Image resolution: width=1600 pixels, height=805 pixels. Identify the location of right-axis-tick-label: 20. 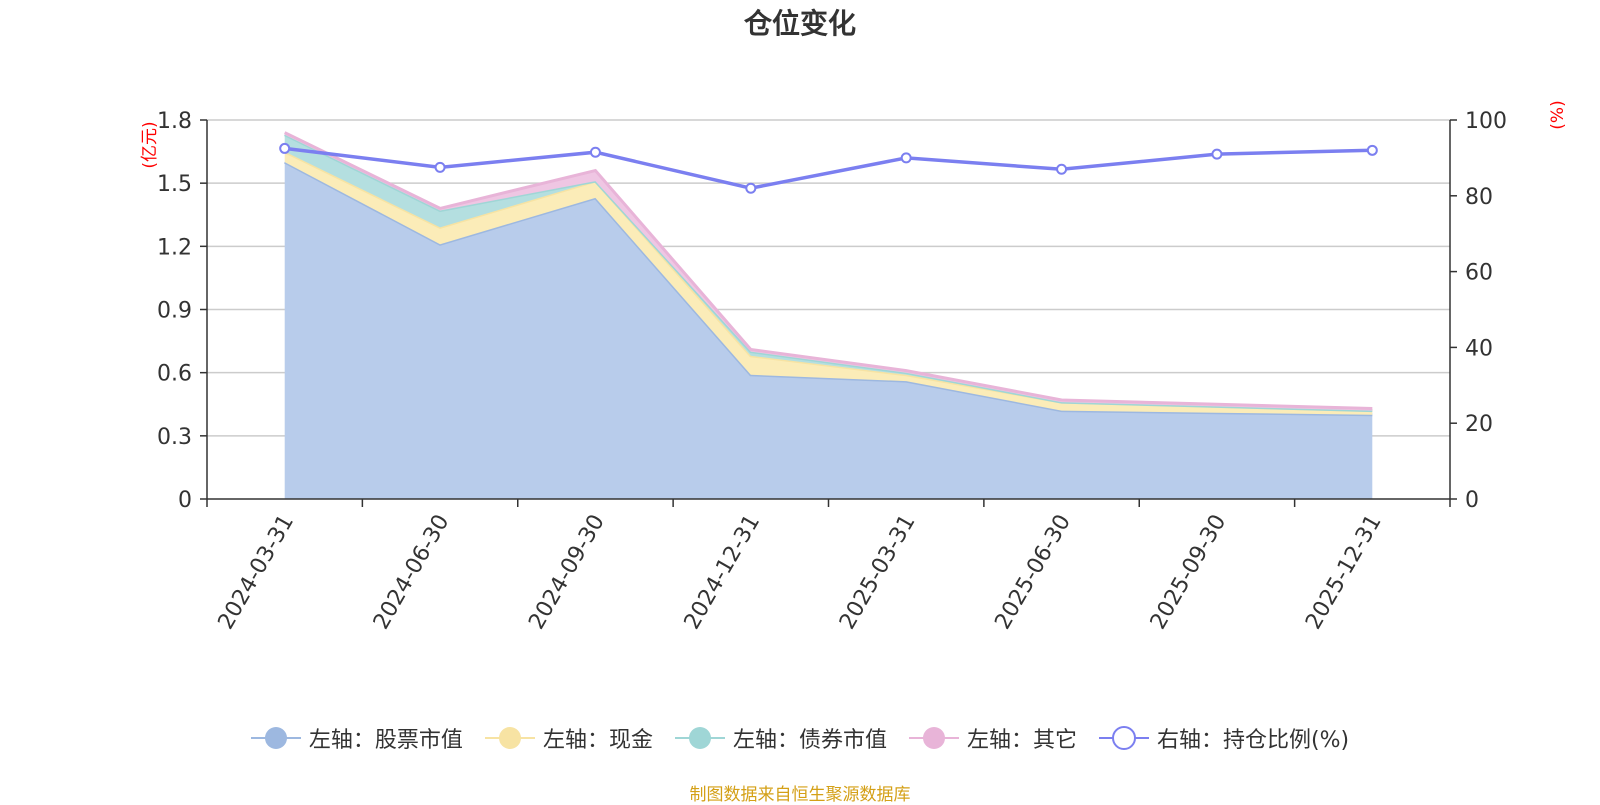
(1479, 424).